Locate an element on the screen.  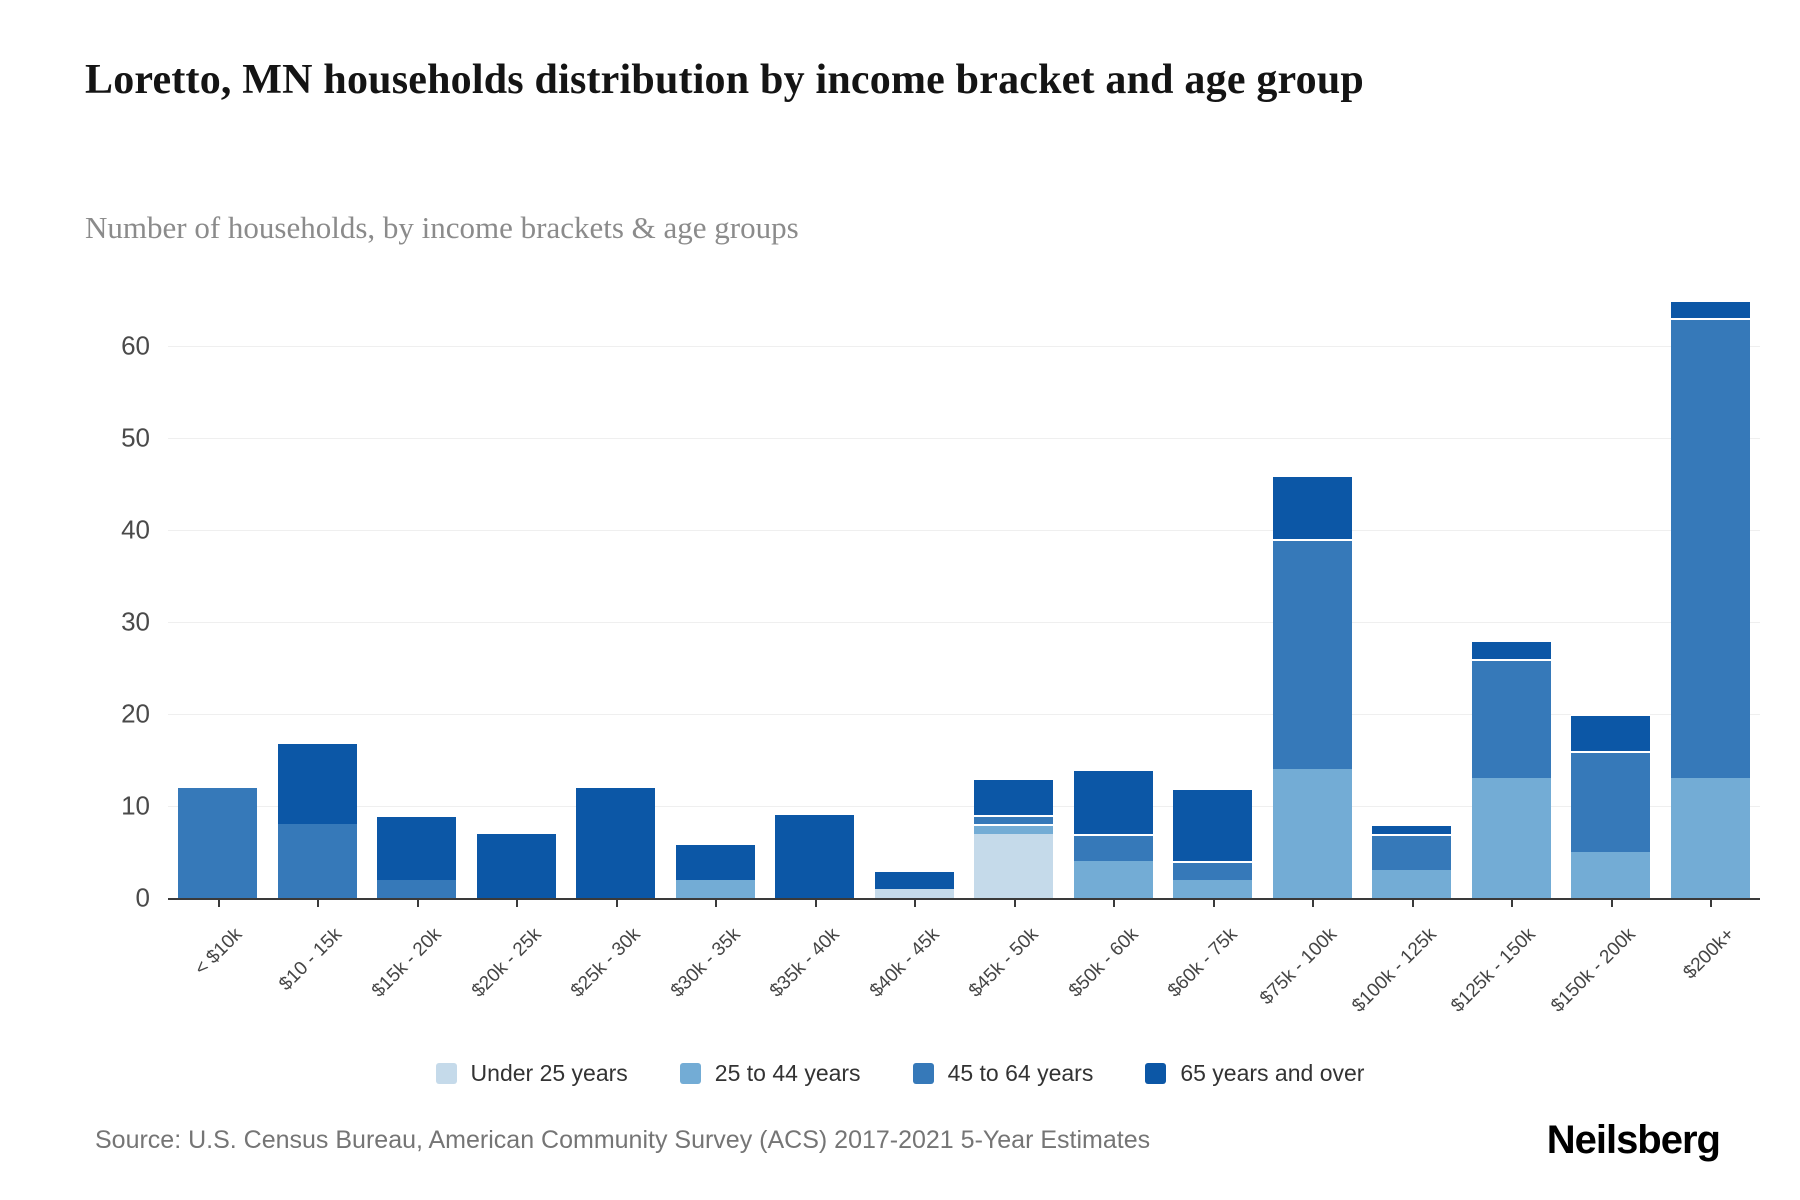
x-axis-tick-label: $75k - 100k is located at coordinates (1299, 967).